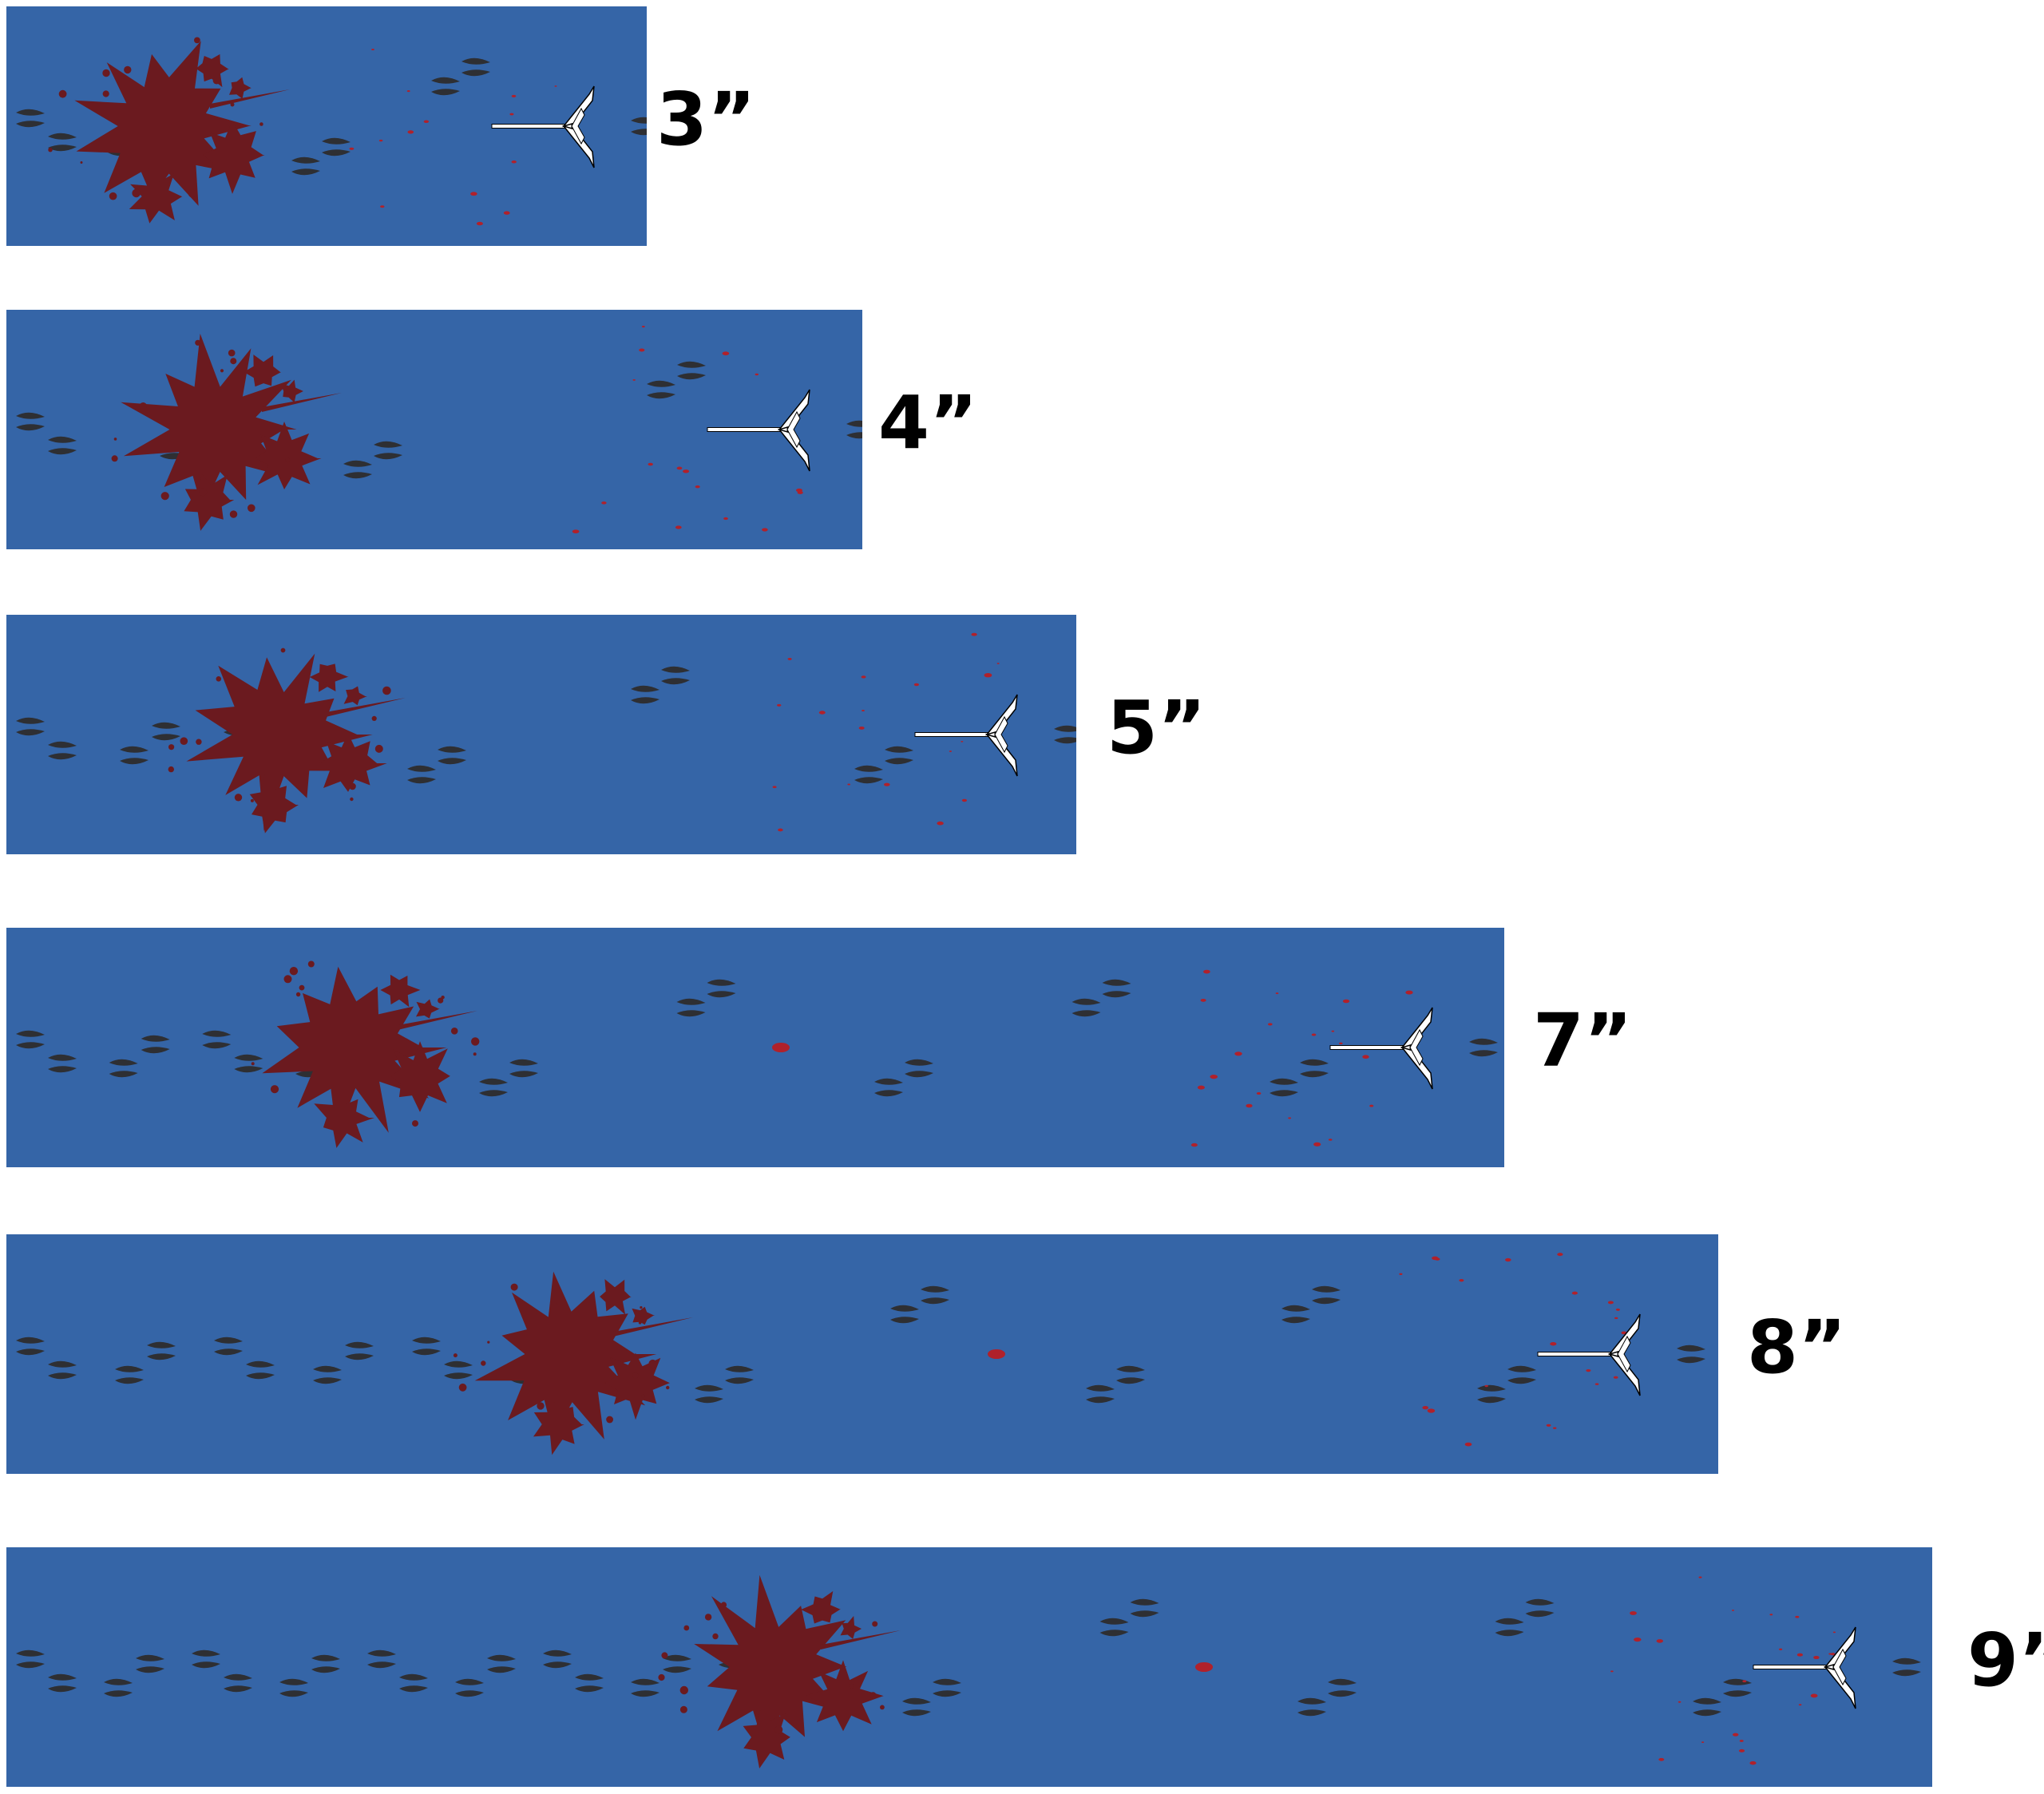 Image resolution: width=2044 pixels, height=1794 pixels. Describe the element at coordinates (1583, 1040) in the screenshot. I see `strip-label-7: 7”` at that location.